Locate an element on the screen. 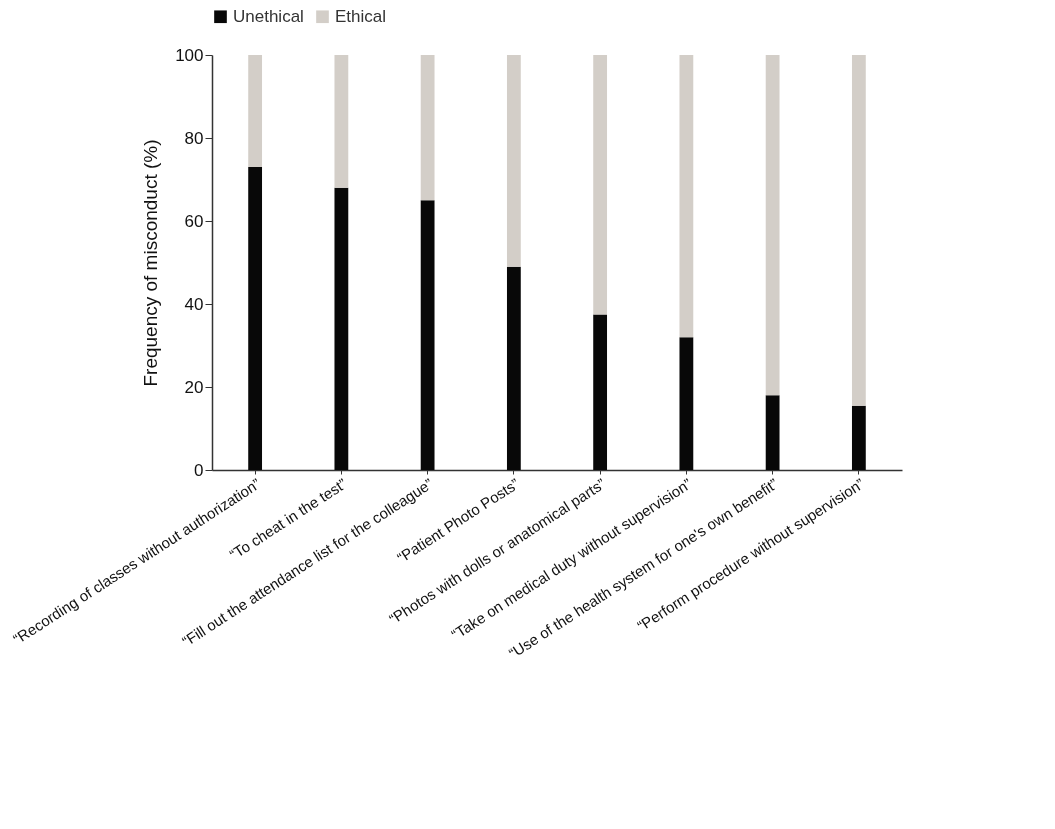 This screenshot has height=829, width=1055. y-axis-title: Frequency of misconduct (%) is located at coordinates (151, 263).